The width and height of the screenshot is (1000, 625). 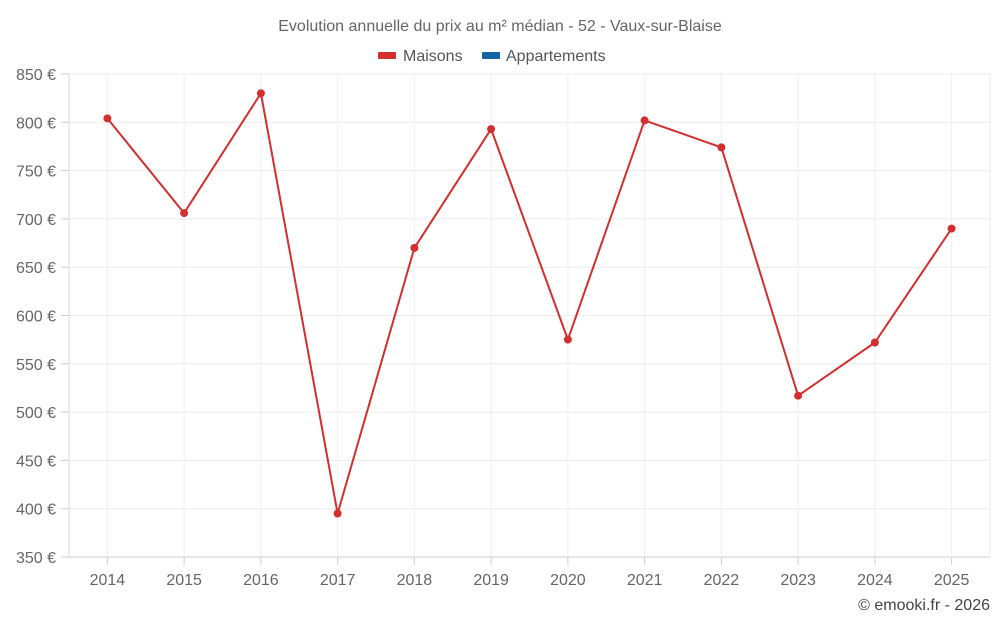 I want to click on legend-swatch-appartements, so click(x=491, y=55).